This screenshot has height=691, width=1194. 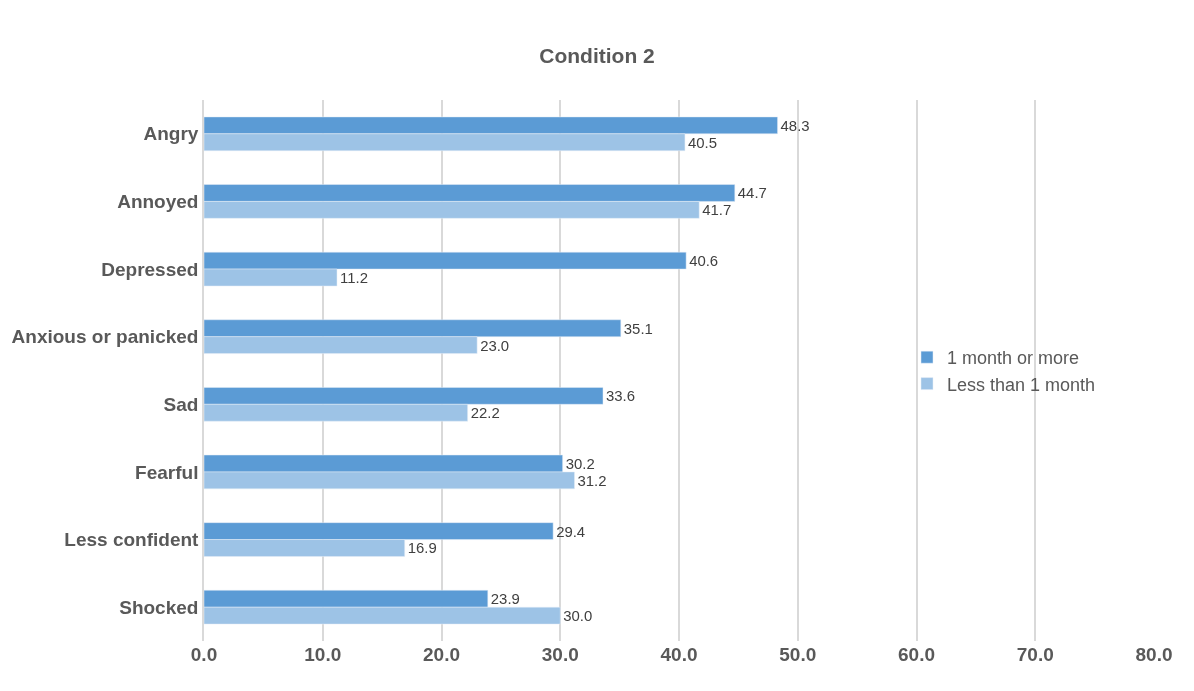 What do you see at coordinates (323, 654) in the screenshot?
I see `x-tick-label: 10.0` at bounding box center [323, 654].